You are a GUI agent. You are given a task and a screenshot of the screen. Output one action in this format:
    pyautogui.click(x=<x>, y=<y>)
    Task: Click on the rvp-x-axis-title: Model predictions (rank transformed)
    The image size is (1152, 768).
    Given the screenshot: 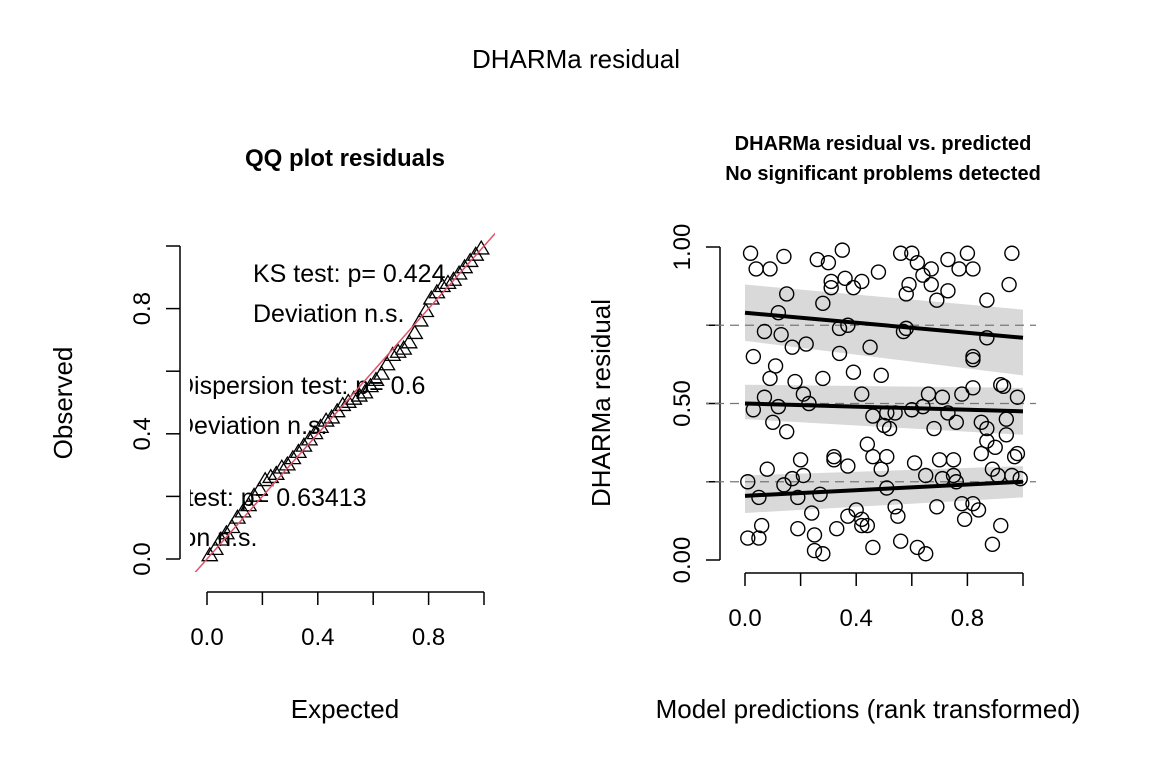 What is the action you would take?
    pyautogui.click(x=868, y=709)
    